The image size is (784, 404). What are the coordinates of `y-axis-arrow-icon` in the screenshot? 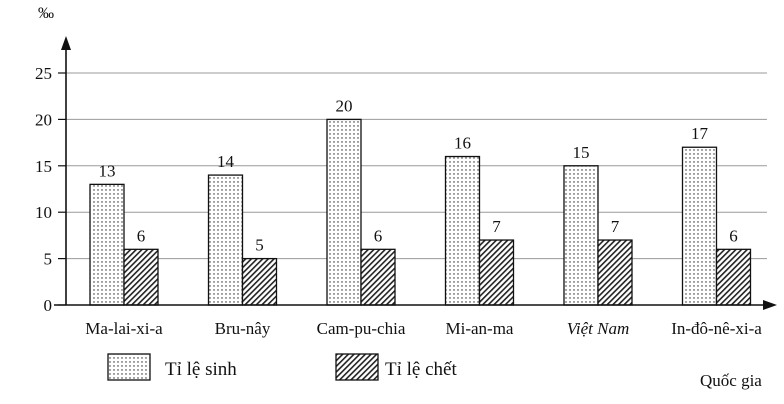 It's located at (66, 43).